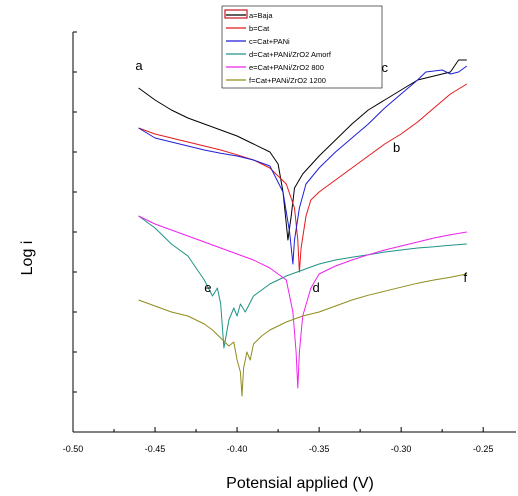  What do you see at coordinates (261, 15) in the screenshot?
I see `legend-entry: a=Baja` at bounding box center [261, 15].